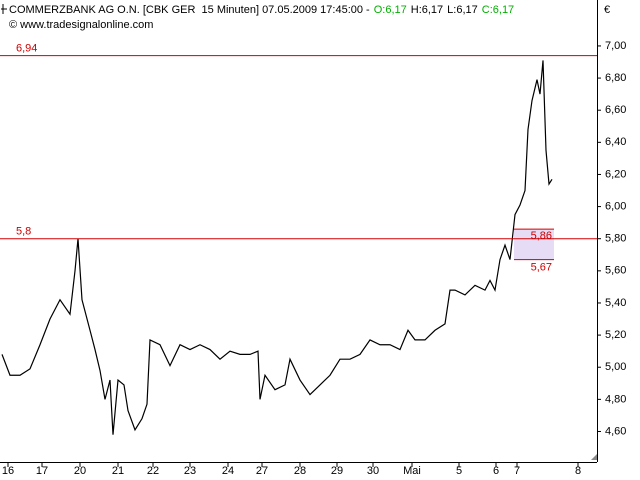  Describe the element at coordinates (118, 471) in the screenshot. I see `x-tick-label: 21` at that location.